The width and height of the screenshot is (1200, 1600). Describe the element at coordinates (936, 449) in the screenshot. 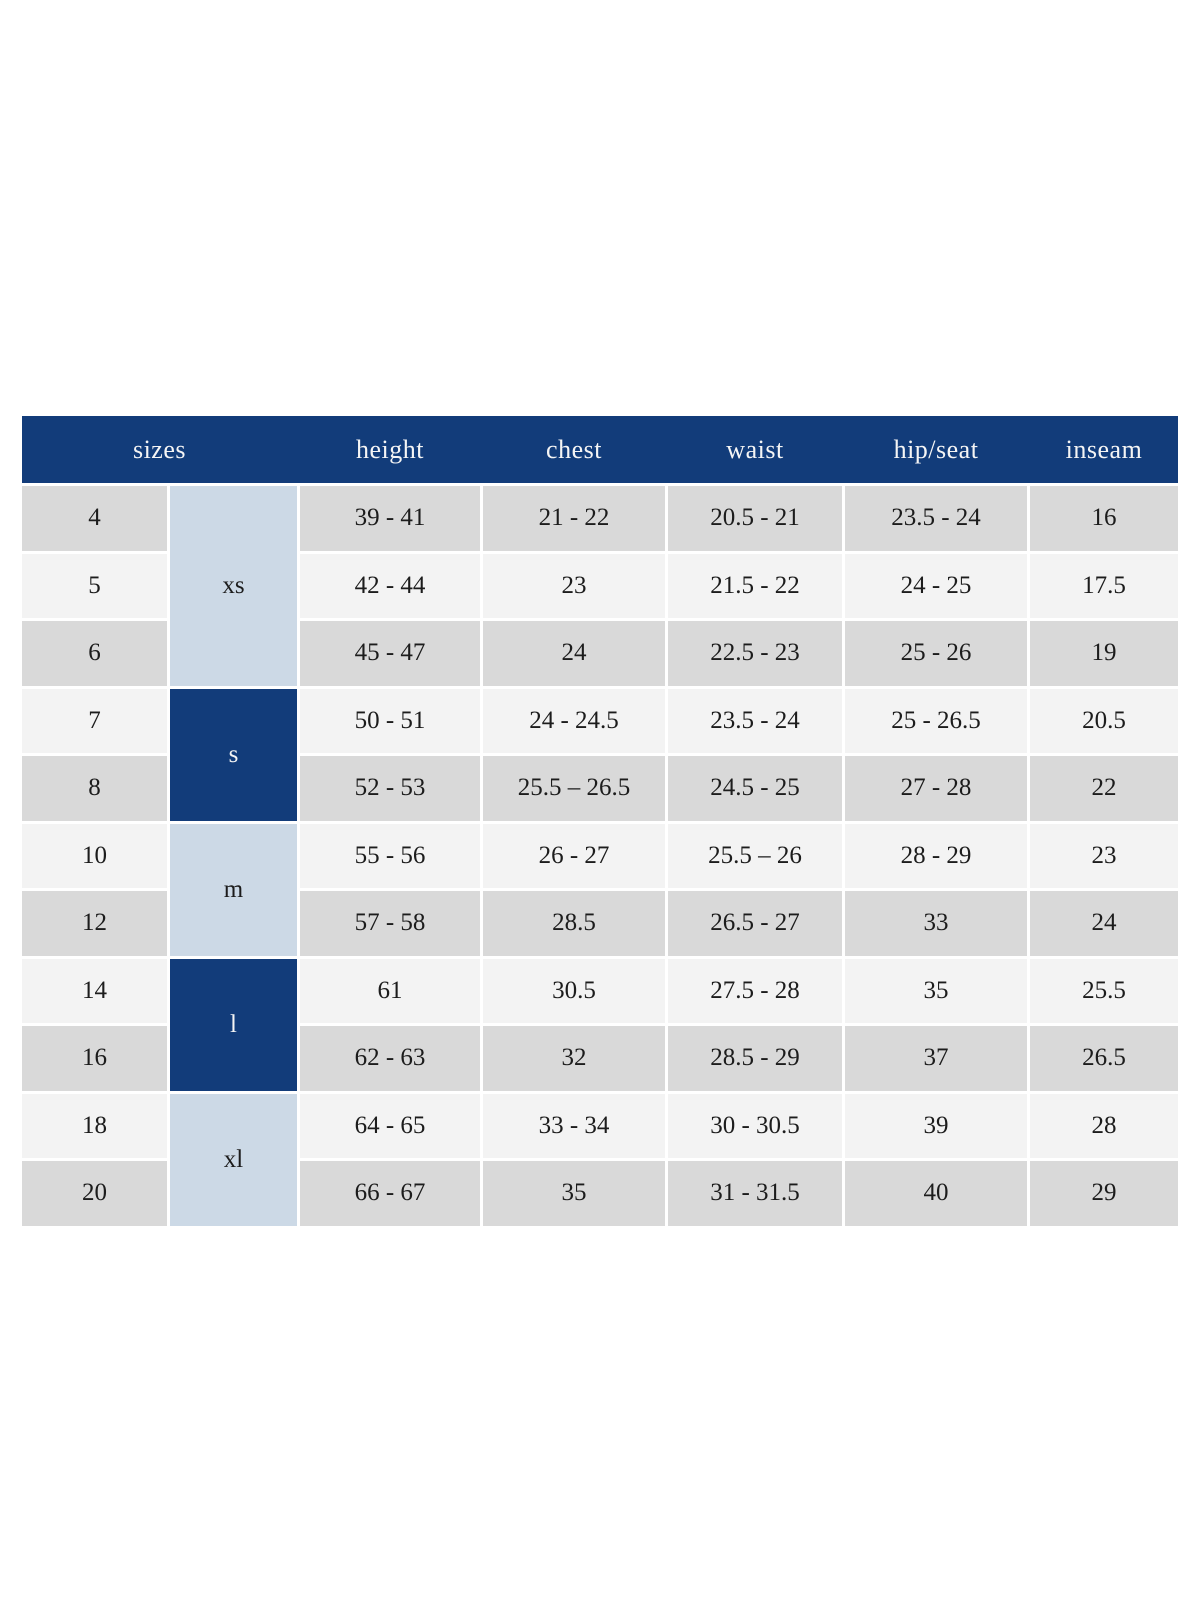

I see `column-header-hip-seat: hip/seat` at that location.